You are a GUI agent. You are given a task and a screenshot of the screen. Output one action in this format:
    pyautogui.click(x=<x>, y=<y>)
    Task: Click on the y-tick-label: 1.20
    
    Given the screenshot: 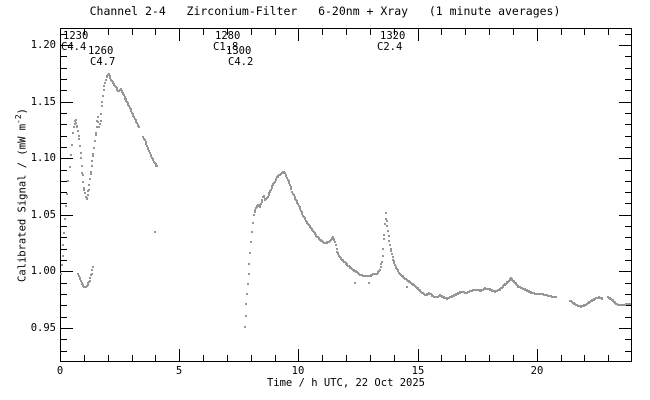 What is the action you would take?
    pyautogui.click(x=43, y=45)
    